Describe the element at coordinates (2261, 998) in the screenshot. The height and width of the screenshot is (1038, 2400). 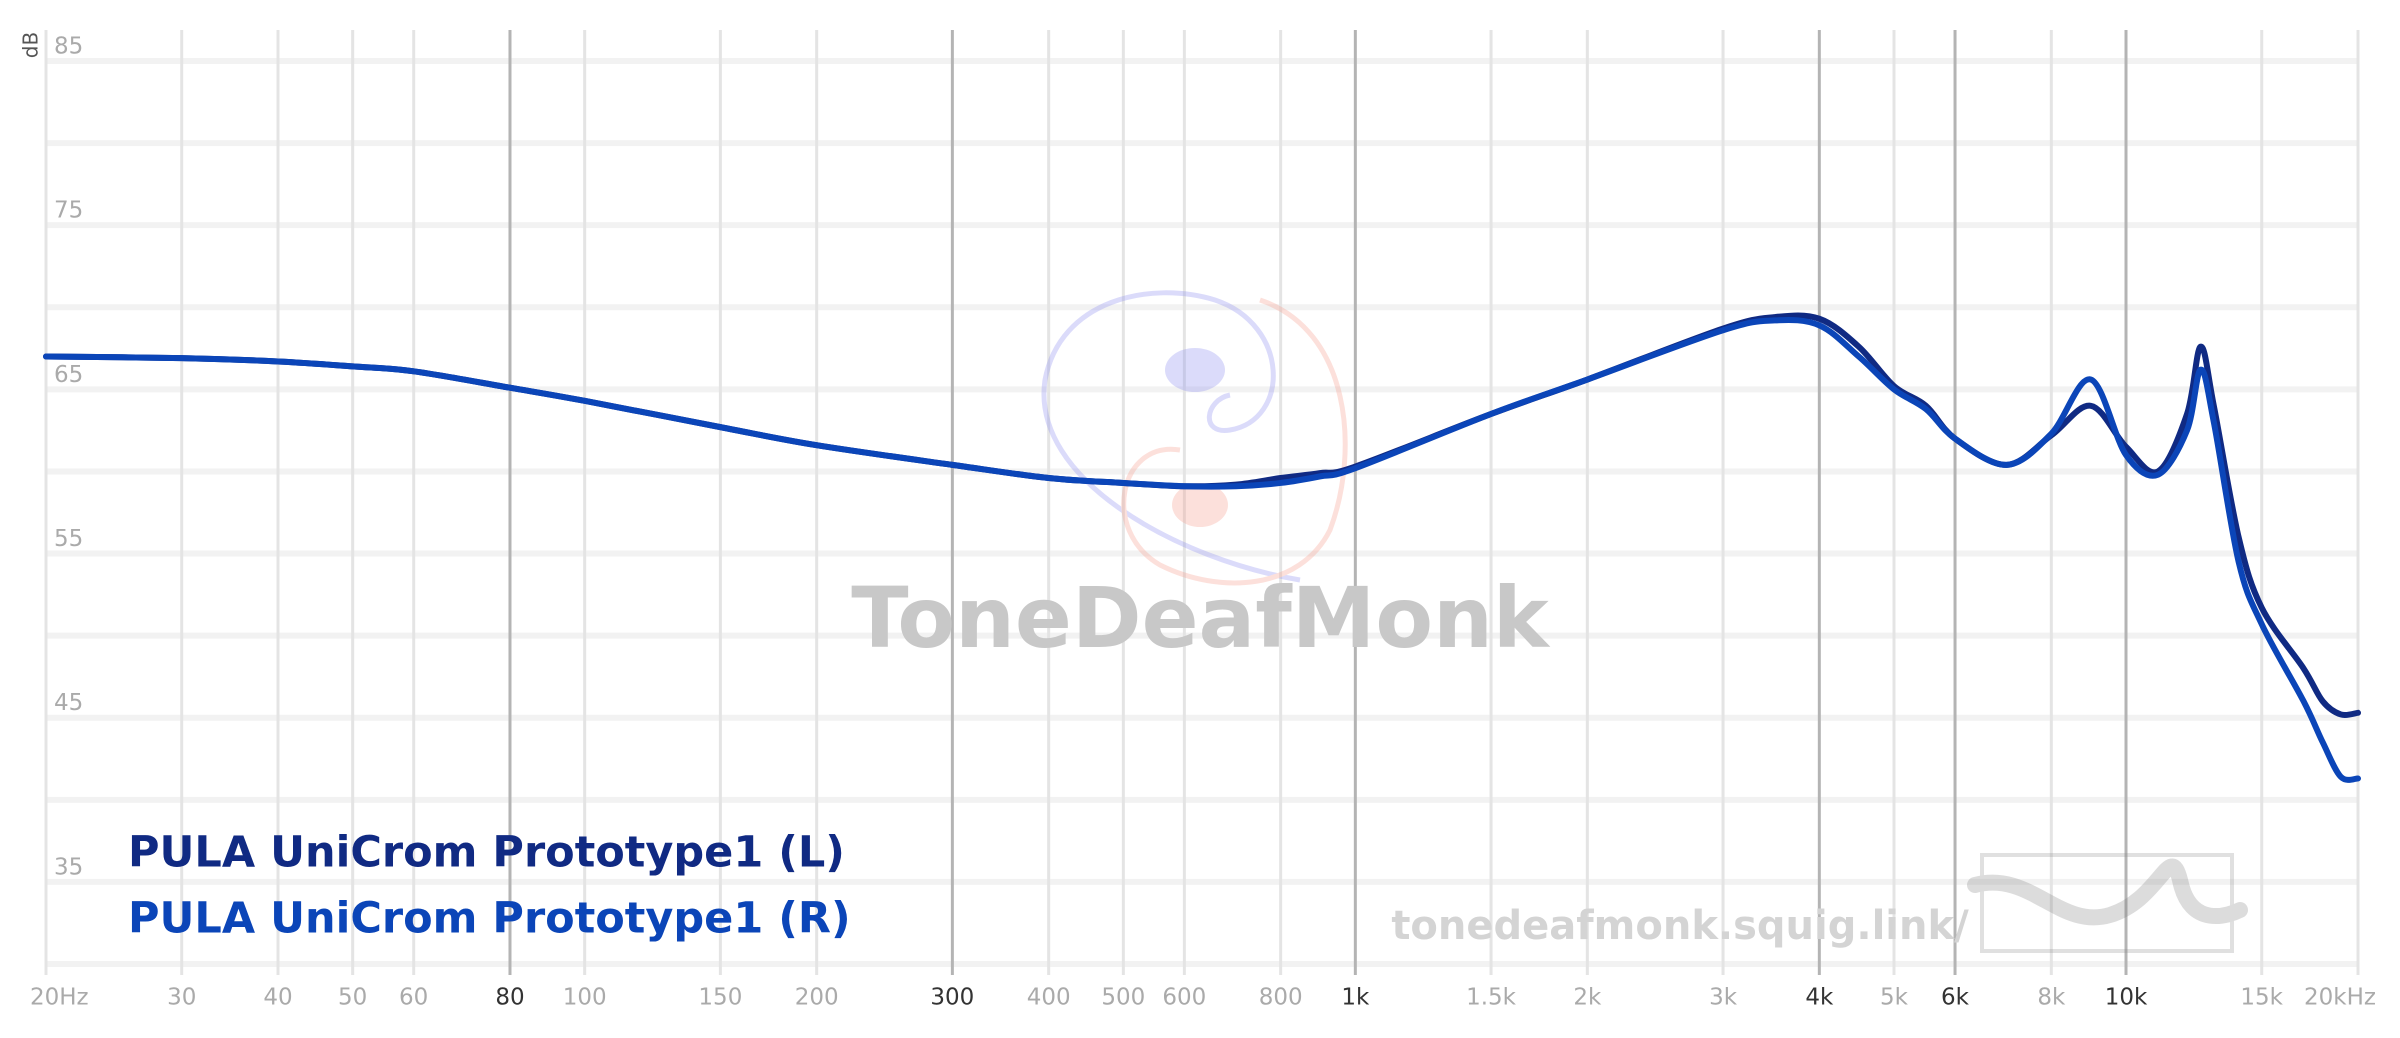
I see `x-tick-label: 15k` at that location.